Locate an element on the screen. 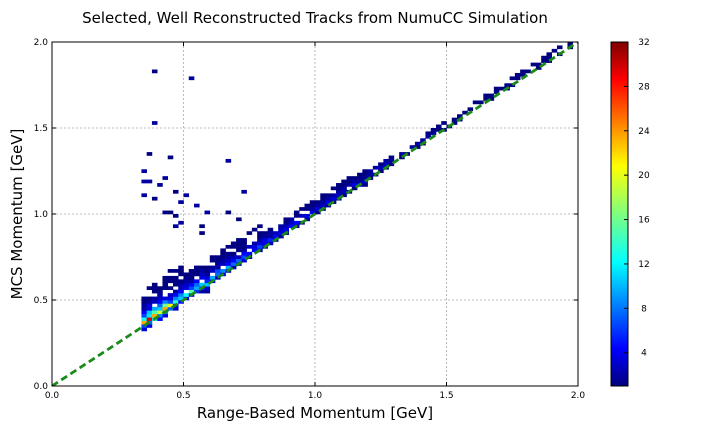  y-tick-label: 0.0 is located at coordinates (41, 387).